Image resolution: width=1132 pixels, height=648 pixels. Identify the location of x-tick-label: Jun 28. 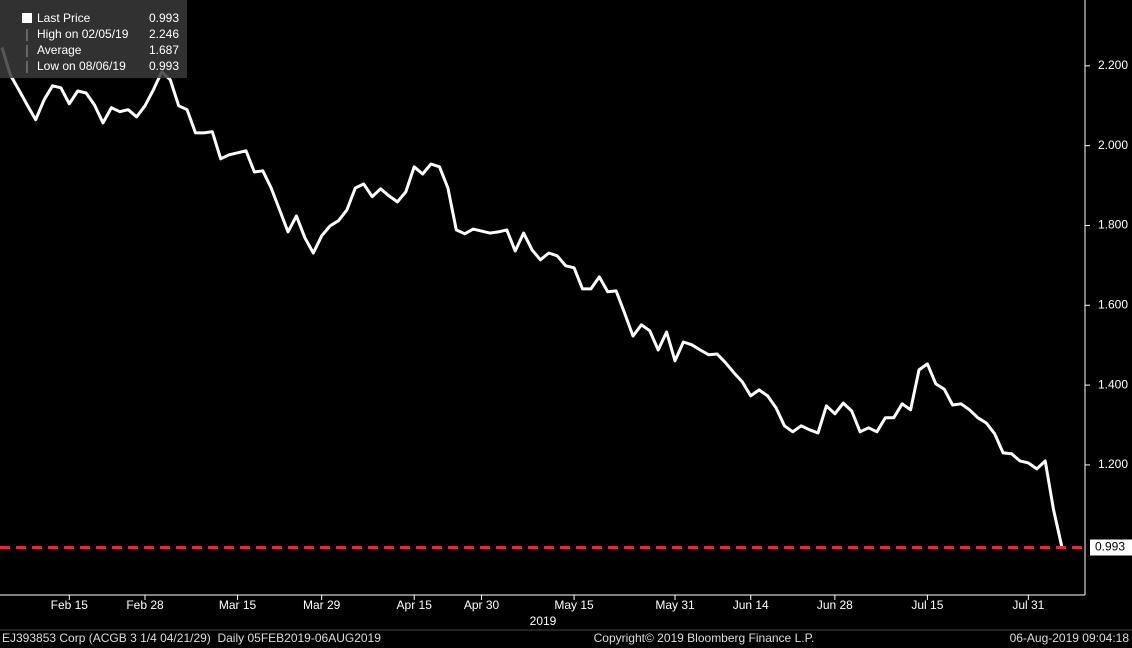
(835, 605).